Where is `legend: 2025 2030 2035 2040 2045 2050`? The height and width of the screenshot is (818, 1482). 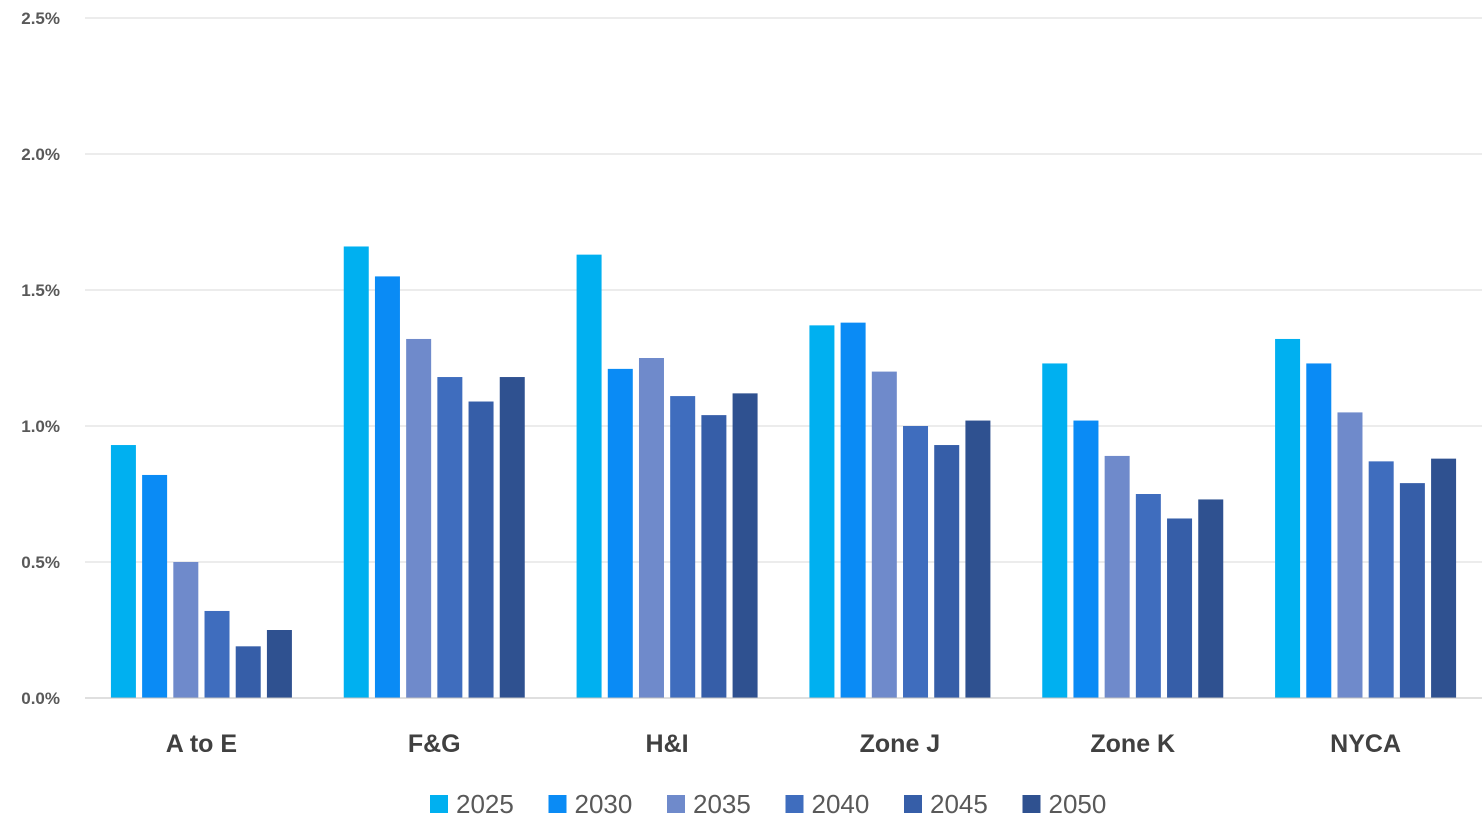 legend: 2025 2030 2035 2040 2045 2050 is located at coordinates (768, 803).